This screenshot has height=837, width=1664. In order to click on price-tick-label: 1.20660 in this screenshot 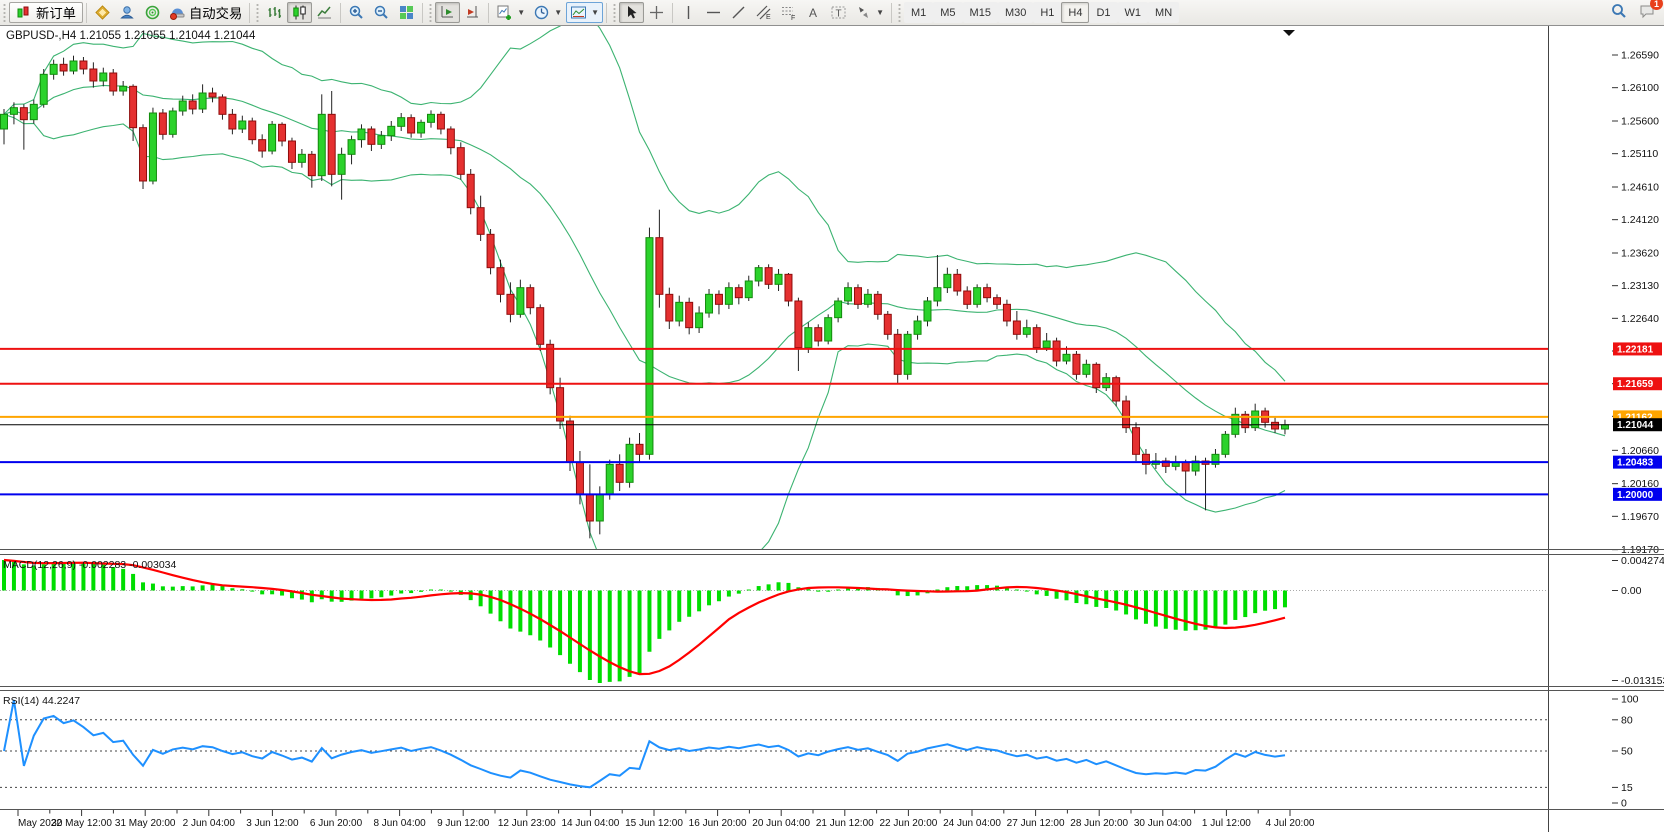, I will do `click(1640, 451)`.